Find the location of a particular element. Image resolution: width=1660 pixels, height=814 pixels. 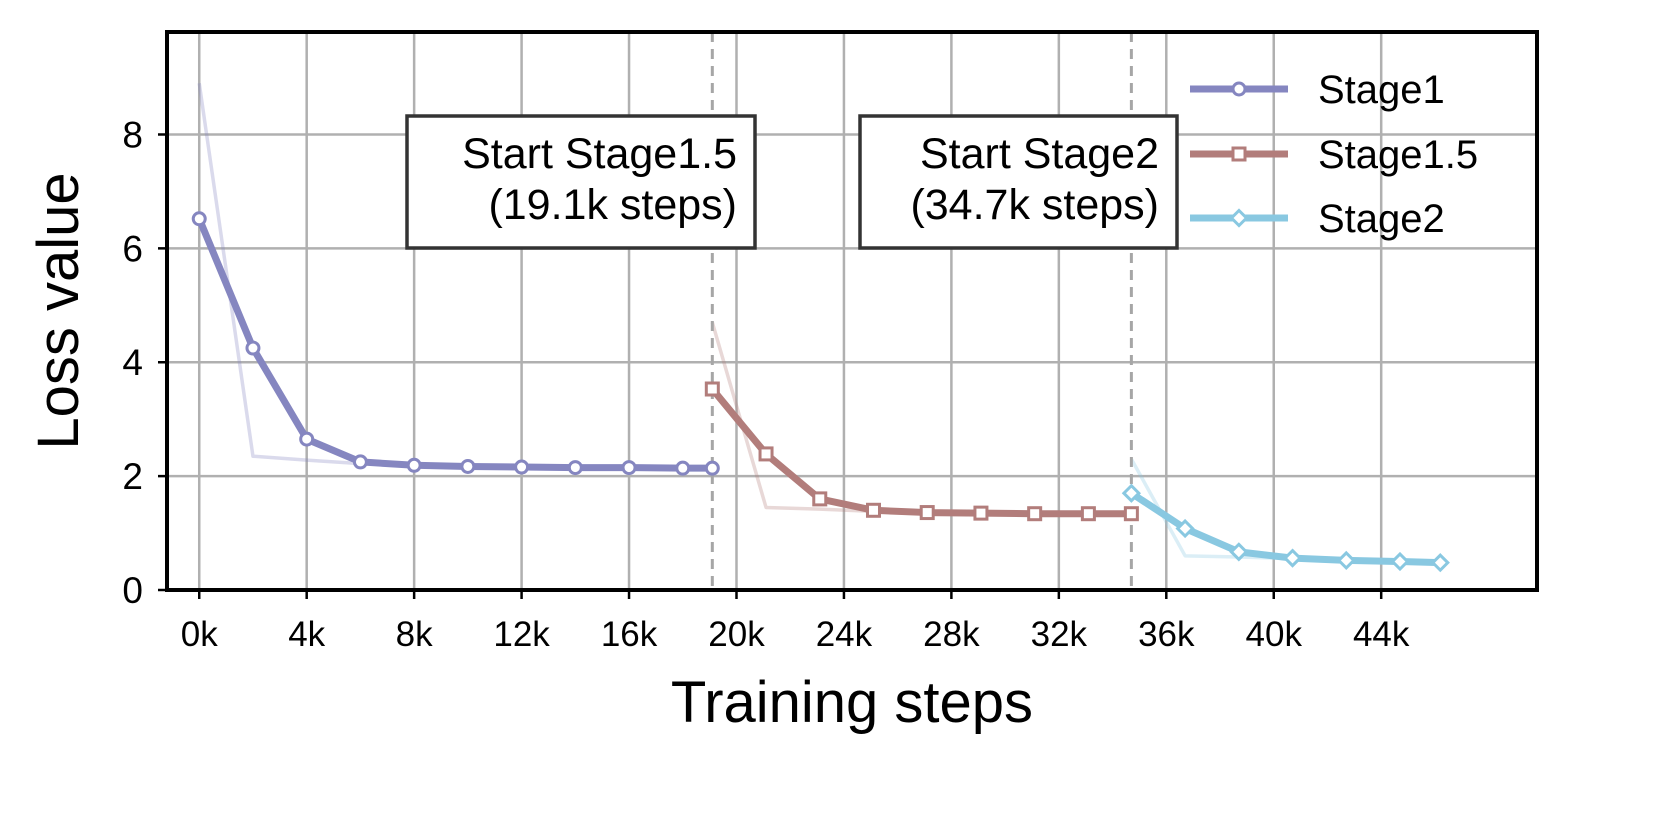

annotation-line1: Start Stage2 is located at coordinates (1039, 154).